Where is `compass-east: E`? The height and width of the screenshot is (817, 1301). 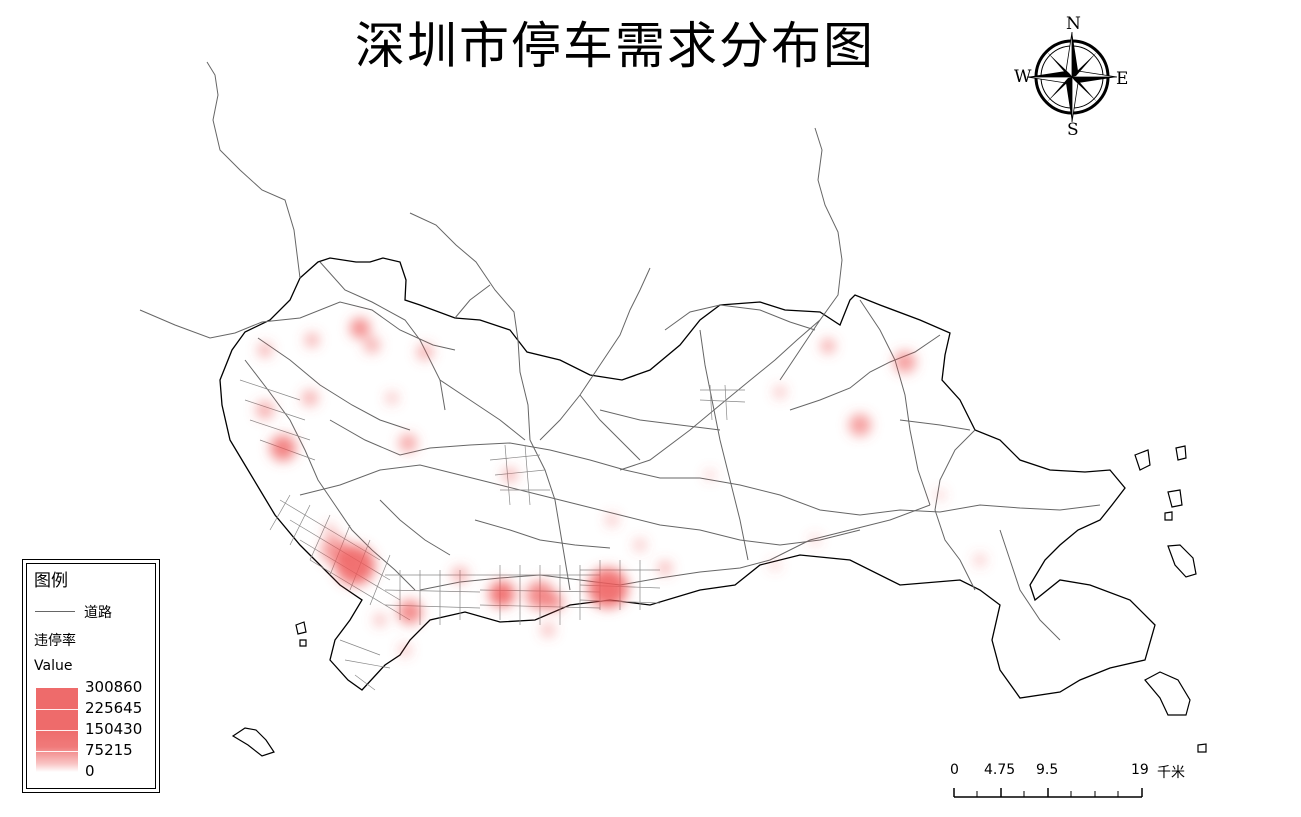 compass-east: E is located at coordinates (1122, 79).